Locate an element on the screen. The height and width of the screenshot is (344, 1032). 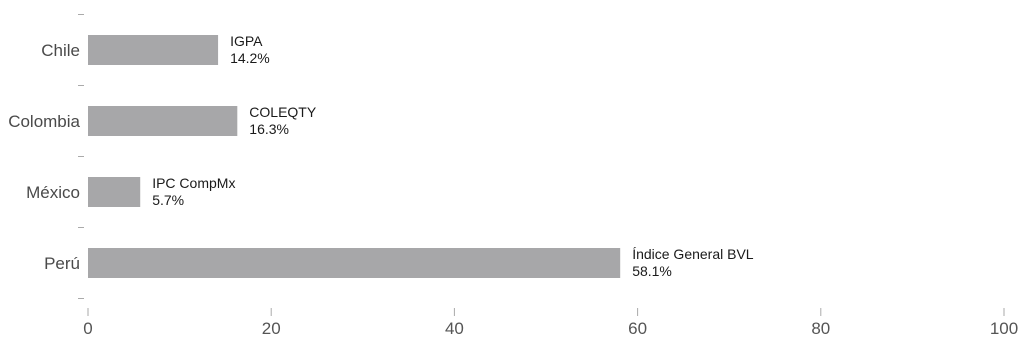
category-label: Colombia is located at coordinates (44, 121).